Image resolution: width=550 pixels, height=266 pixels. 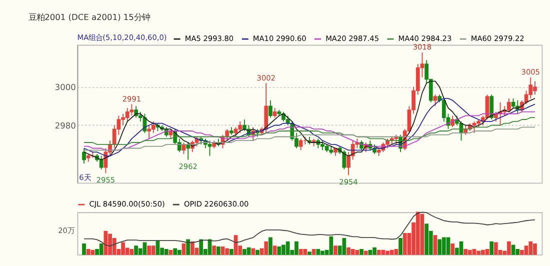 I want to click on annotation: 2955, so click(x=106, y=179).